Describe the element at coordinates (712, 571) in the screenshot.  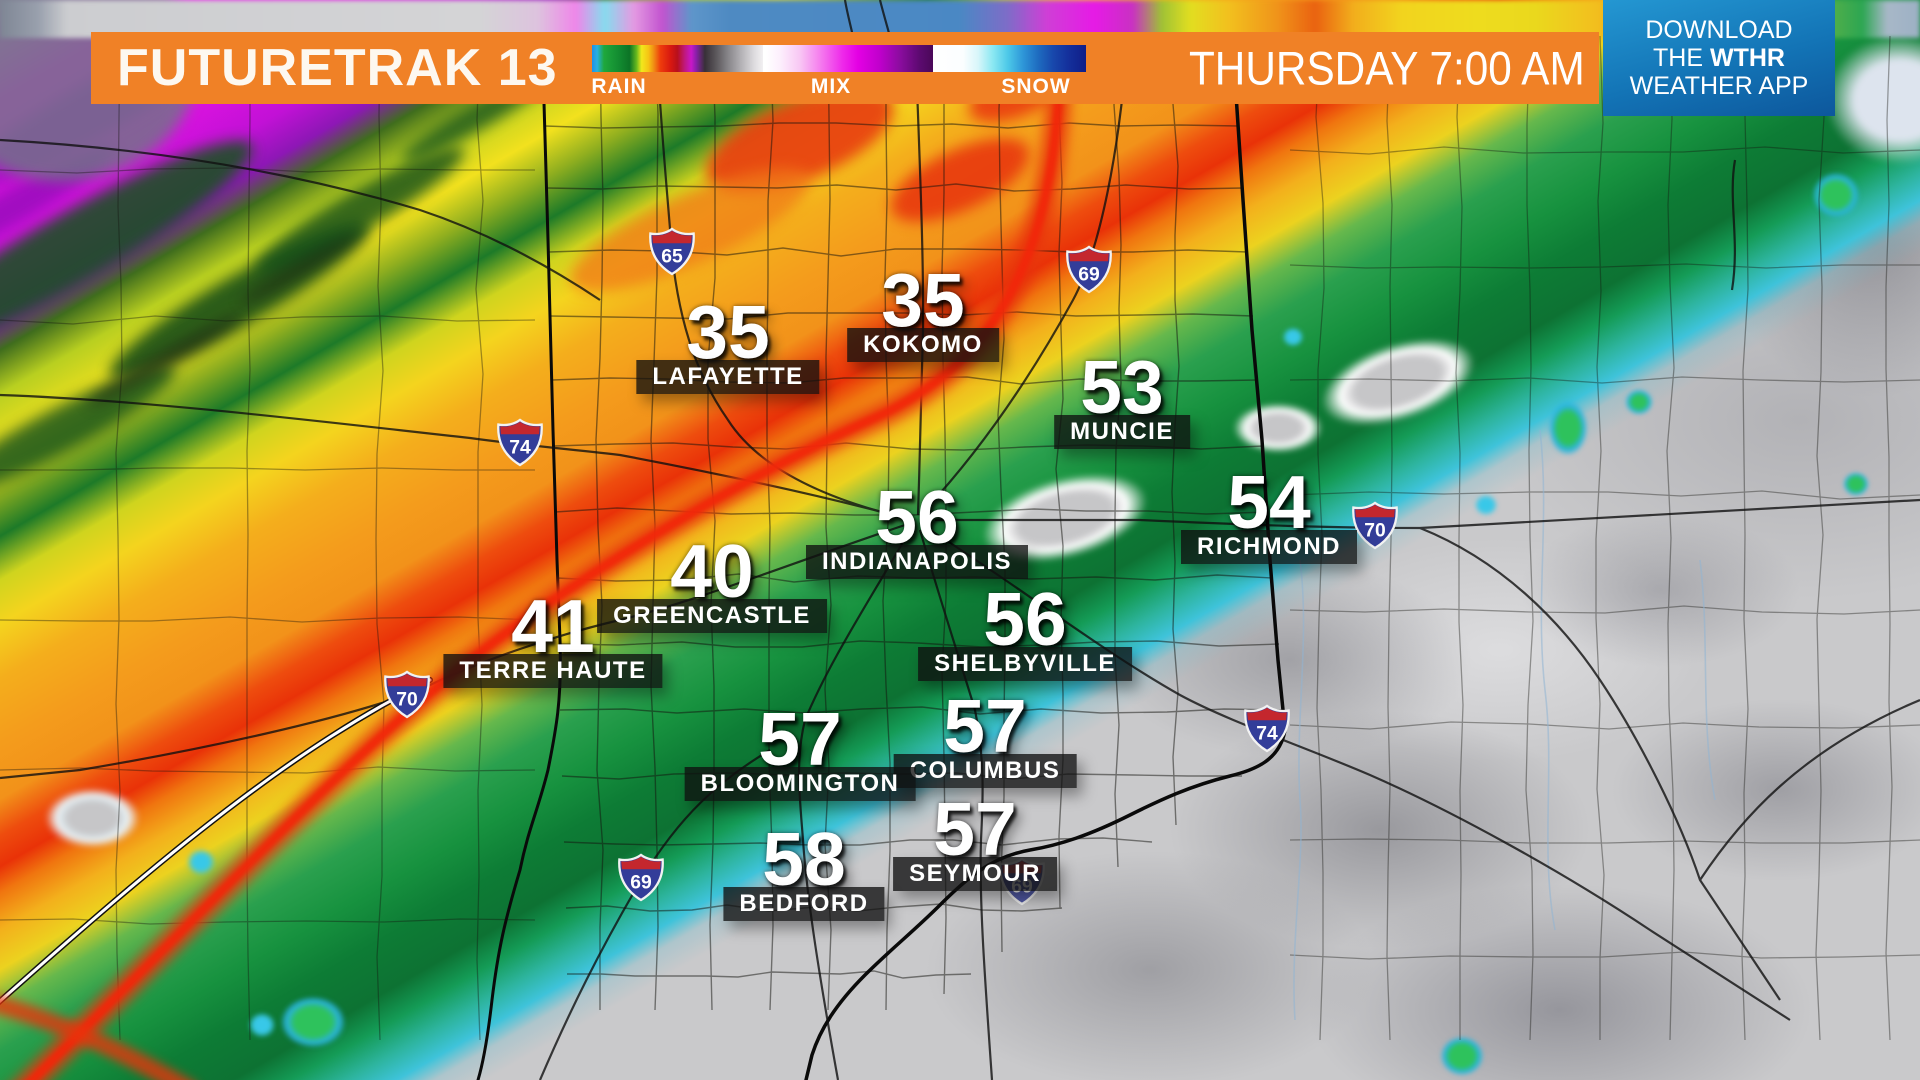
I see `temperature-value: 40` at that location.